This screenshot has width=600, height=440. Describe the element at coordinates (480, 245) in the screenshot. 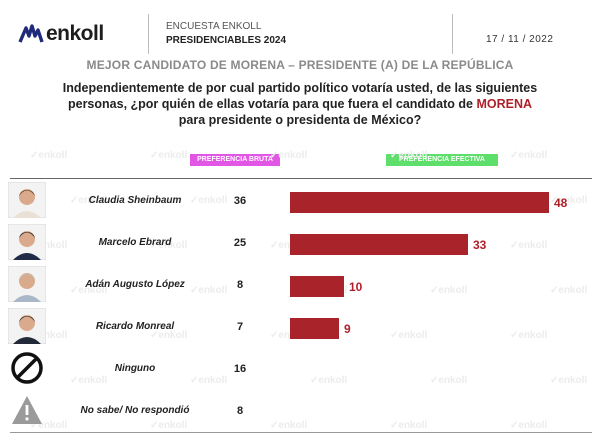

I see `efectiva-value: 33` at that location.